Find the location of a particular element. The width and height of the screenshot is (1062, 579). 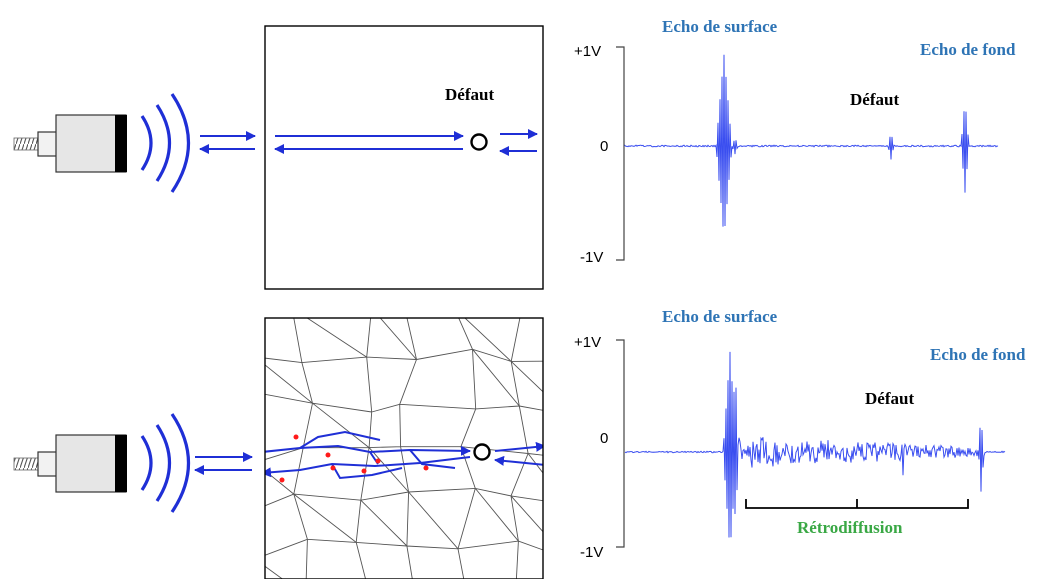

bottom-echo-surface-label: Echo de surface is located at coordinates (720, 316).